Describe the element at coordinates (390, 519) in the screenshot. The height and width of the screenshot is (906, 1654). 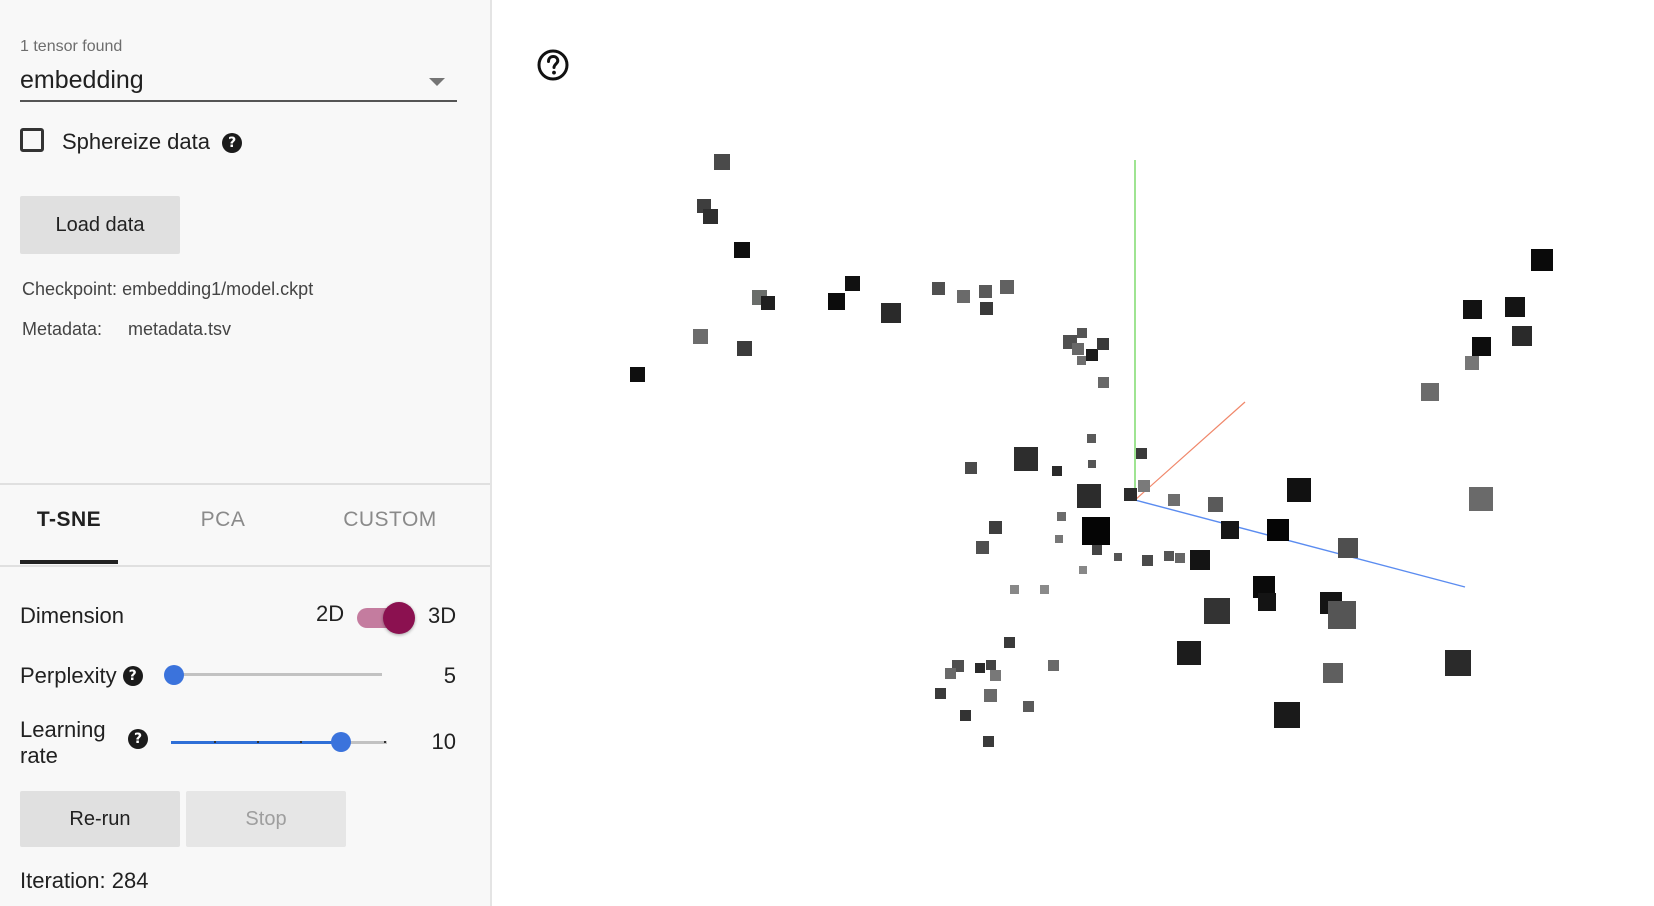
I see `tab-custom: CUSTOM` at that location.